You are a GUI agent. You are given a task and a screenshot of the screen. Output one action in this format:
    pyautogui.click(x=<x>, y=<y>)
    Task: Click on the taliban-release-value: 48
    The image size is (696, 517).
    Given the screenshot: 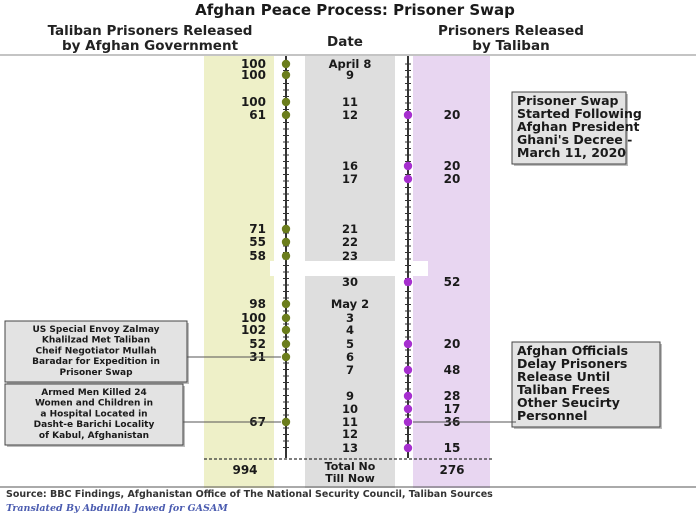 What is the action you would take?
    pyautogui.click(x=452, y=370)
    